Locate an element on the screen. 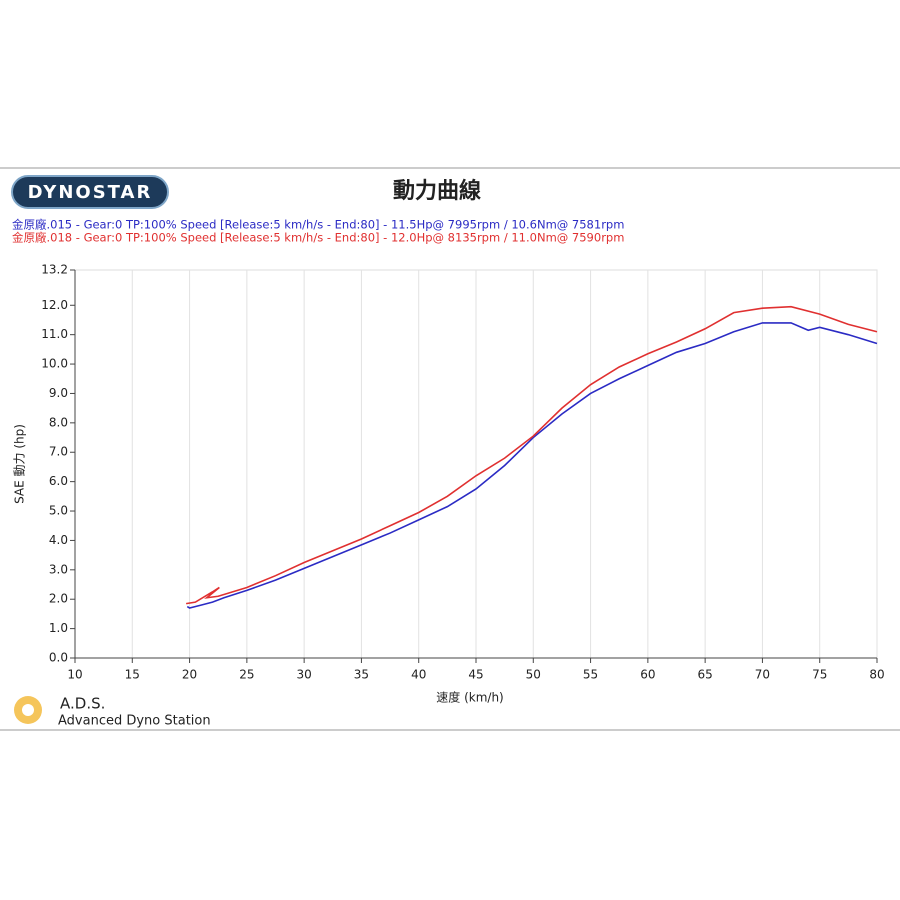  footer-logo-center is located at coordinates (28, 710).